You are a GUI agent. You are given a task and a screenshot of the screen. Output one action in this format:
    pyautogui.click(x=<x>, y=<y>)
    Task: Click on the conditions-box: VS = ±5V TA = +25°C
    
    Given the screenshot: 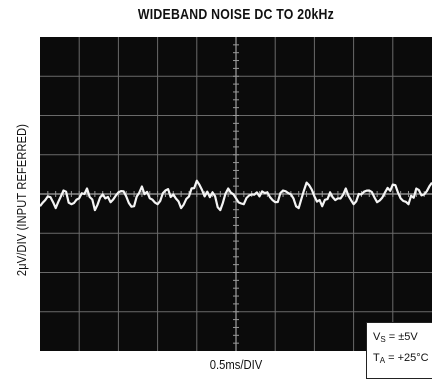 What is the action you would take?
    pyautogui.click(x=399, y=350)
    